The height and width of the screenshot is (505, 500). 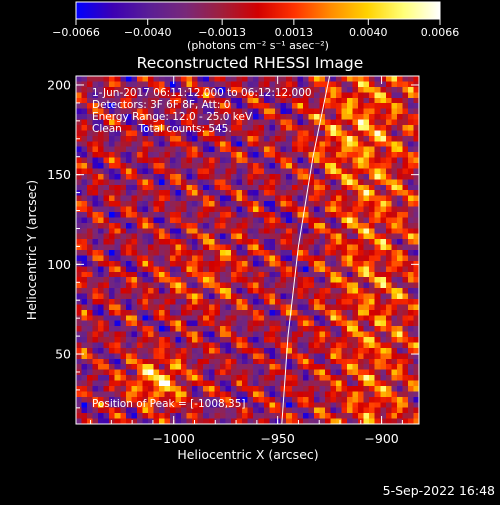 I want to click on colorbar-tick-label: 0.0013, so click(x=294, y=32).